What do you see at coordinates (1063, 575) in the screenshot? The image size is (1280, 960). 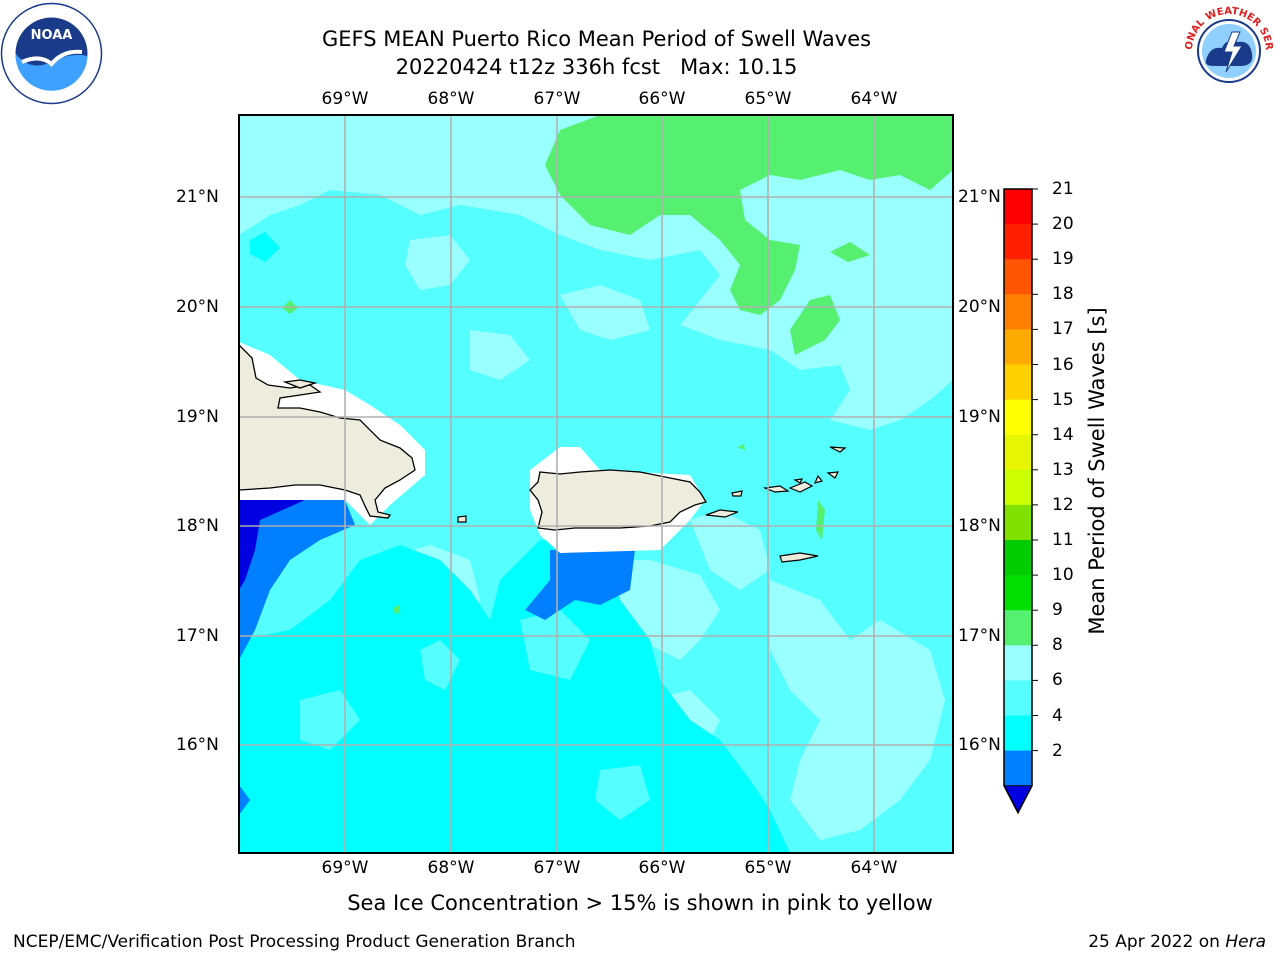 I see `colorbar-tick-label: 10` at bounding box center [1063, 575].